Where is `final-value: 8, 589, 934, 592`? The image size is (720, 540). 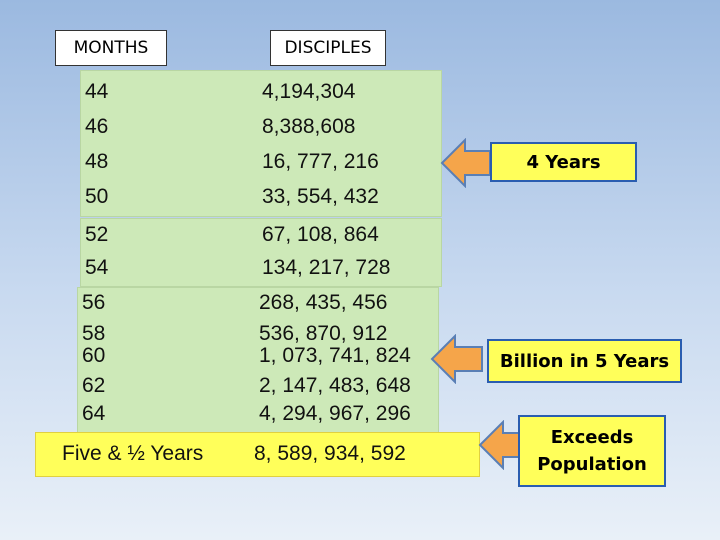 final-value: 8, 589, 934, 592 is located at coordinates (330, 453).